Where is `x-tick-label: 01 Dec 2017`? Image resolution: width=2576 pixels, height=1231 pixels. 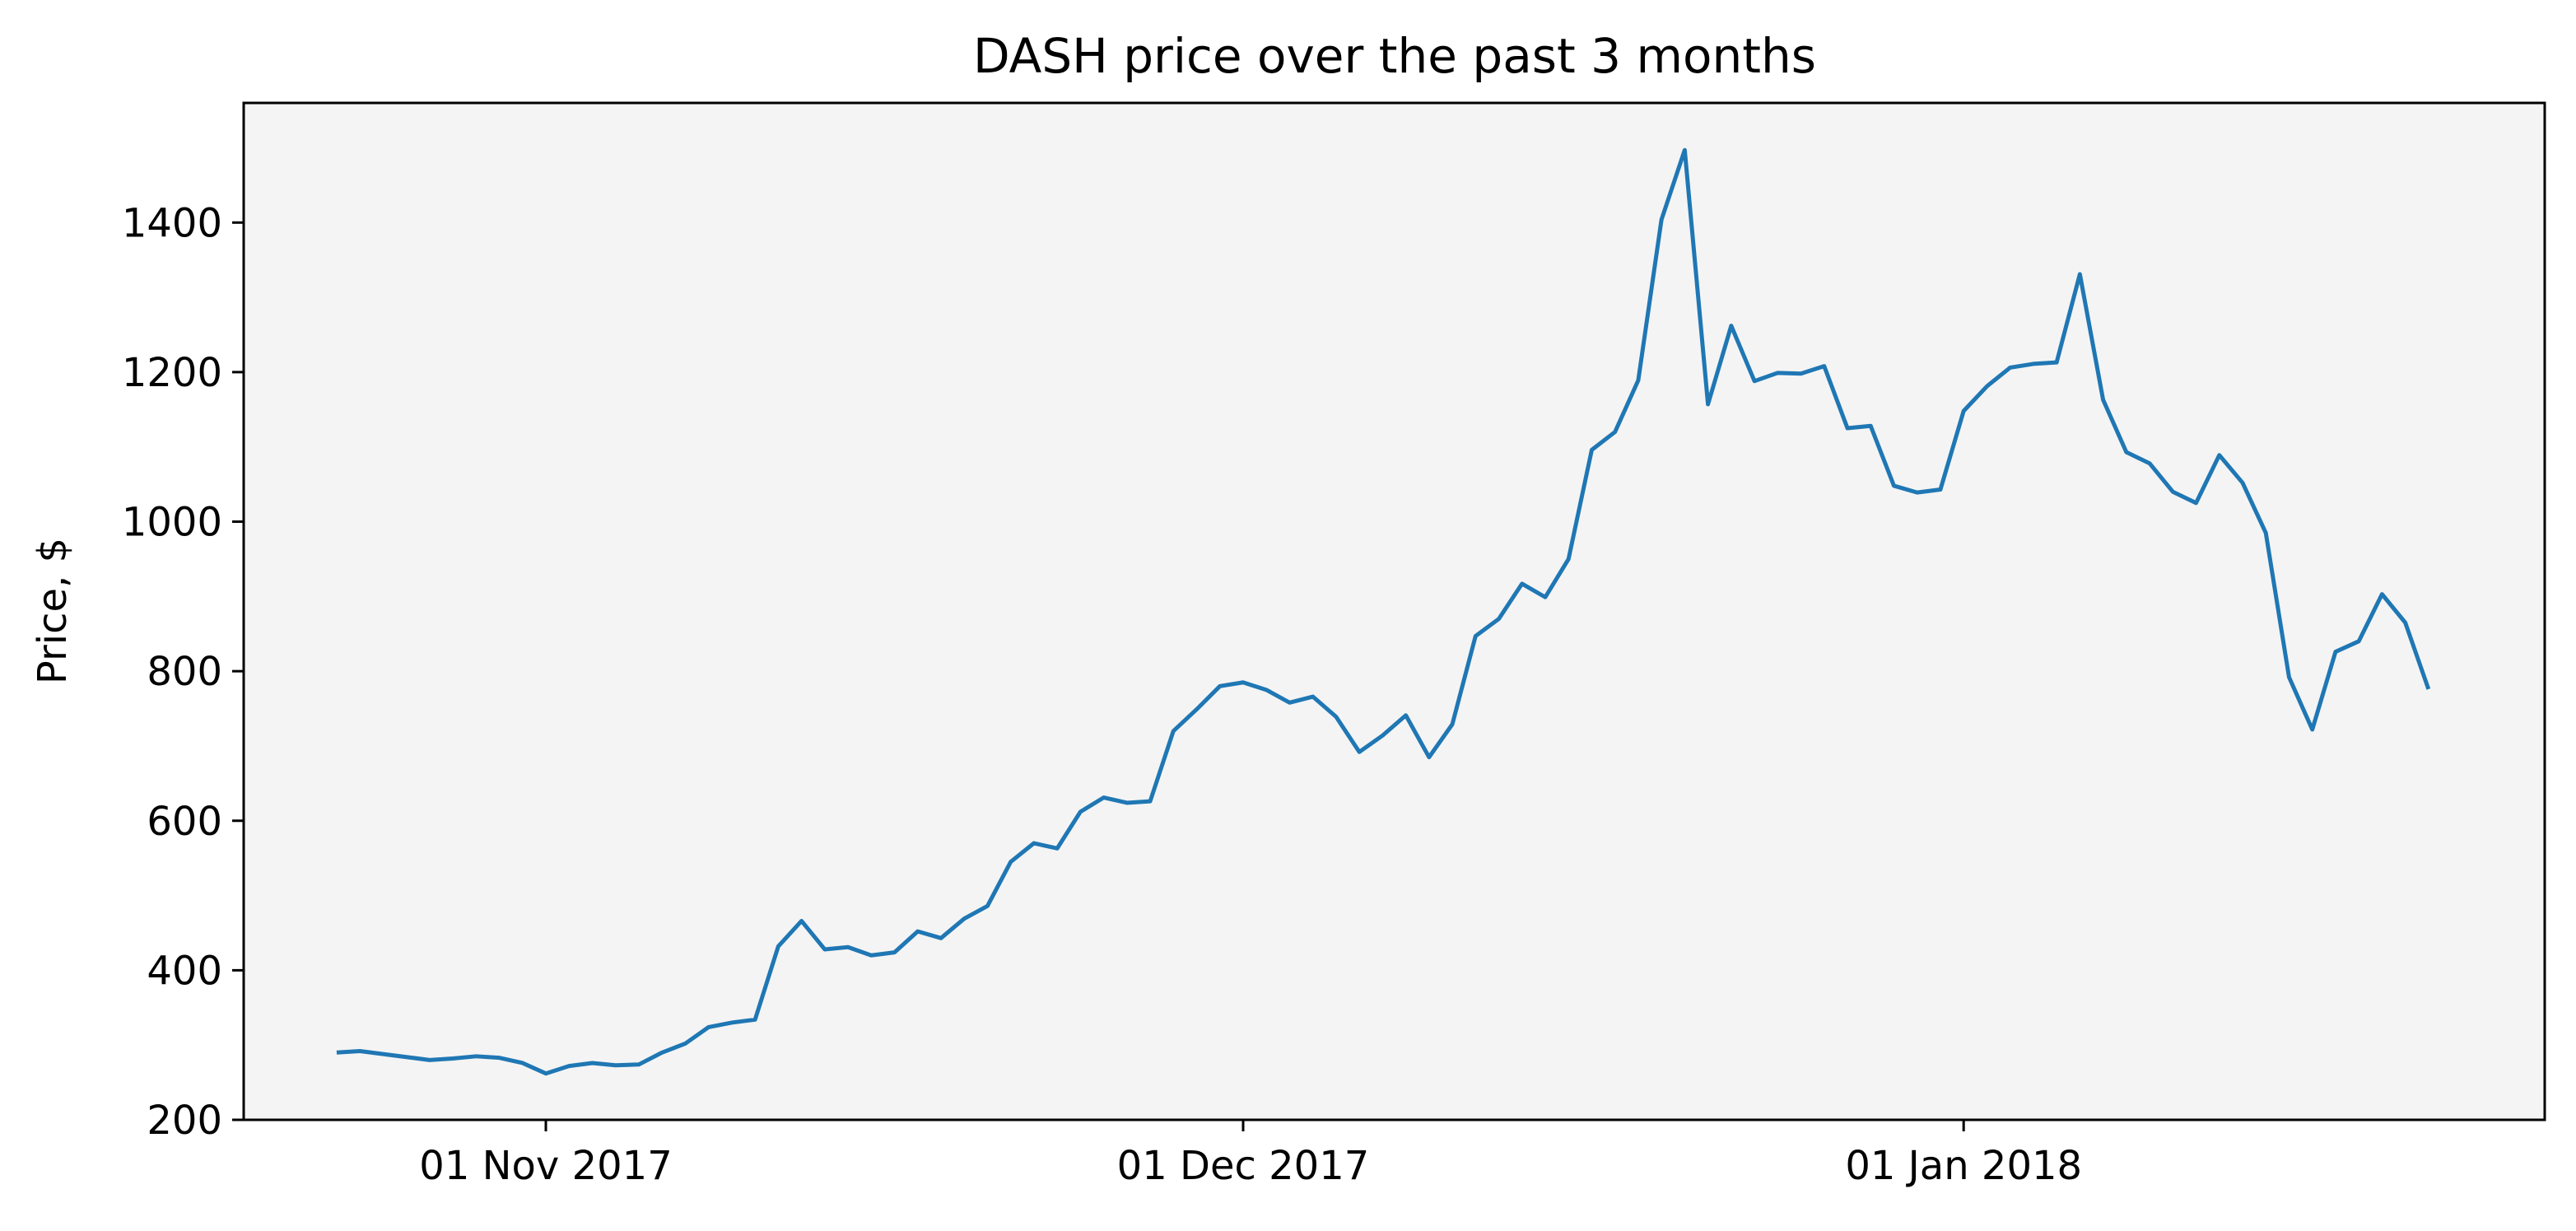 x-tick-label: 01 Dec 2017 is located at coordinates (1243, 1166).